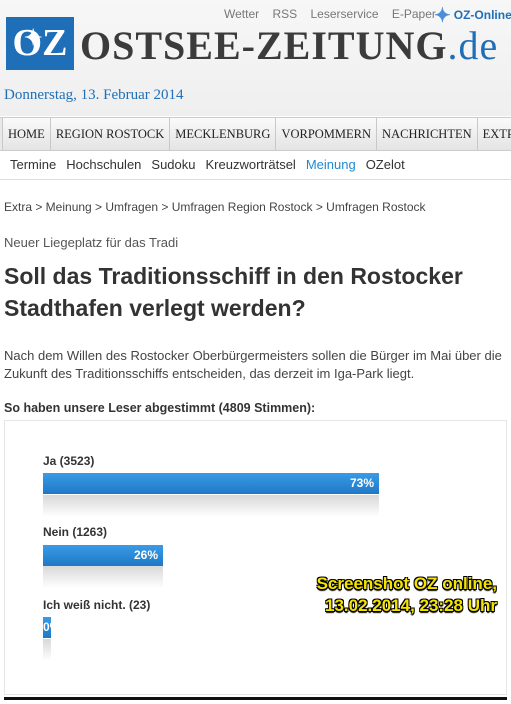 The width and height of the screenshot is (511, 704). I want to click on top-link-rss: RSS, so click(285, 14).